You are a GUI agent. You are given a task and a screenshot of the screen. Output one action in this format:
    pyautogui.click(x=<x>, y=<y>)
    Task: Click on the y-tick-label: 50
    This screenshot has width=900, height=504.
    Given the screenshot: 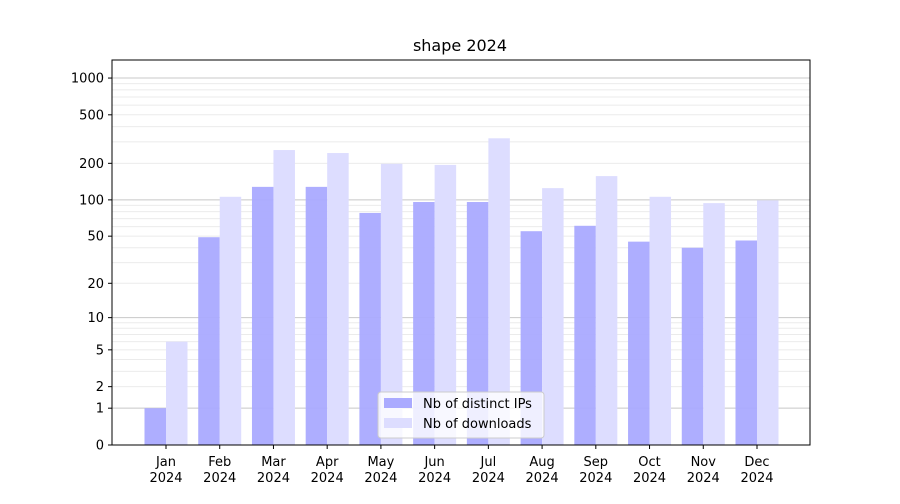 What is the action you would take?
    pyautogui.click(x=95, y=237)
    